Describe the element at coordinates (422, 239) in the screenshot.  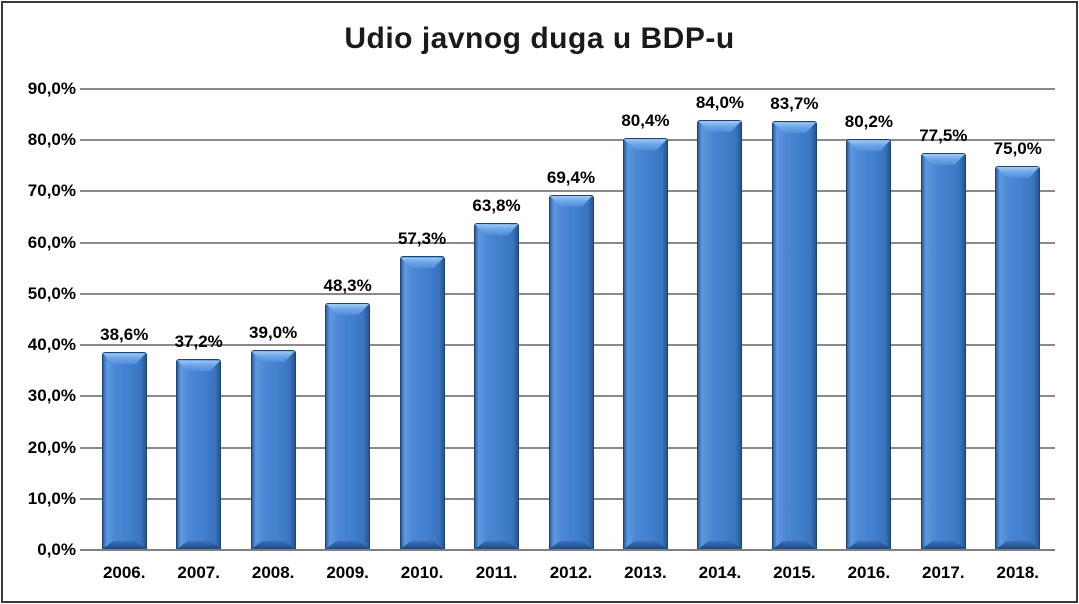
I see `bar-value-label: 57,3%` at that location.